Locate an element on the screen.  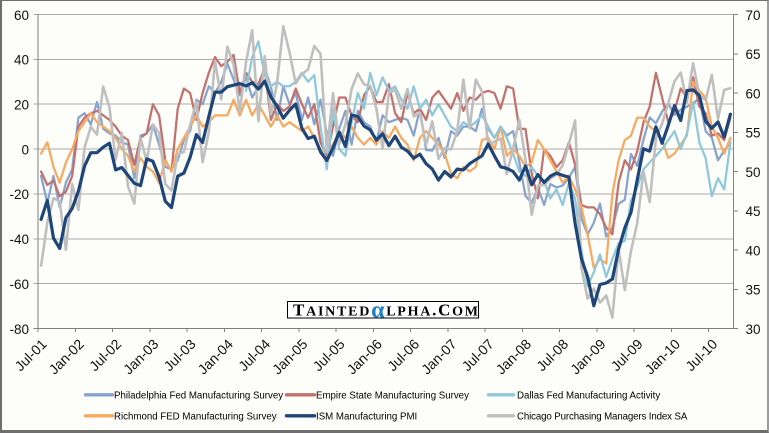
svg-text:Richmond FED Manufacturing Sur: Richmond FED Manufacturing Survey is located at coordinates (195, 416).